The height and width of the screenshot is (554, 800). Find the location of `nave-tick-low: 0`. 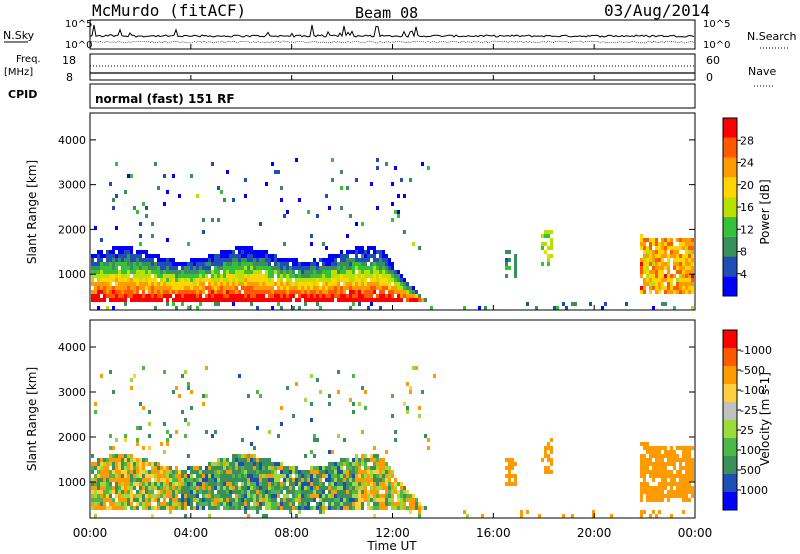

nave-tick-low: 0 is located at coordinates (709, 77).